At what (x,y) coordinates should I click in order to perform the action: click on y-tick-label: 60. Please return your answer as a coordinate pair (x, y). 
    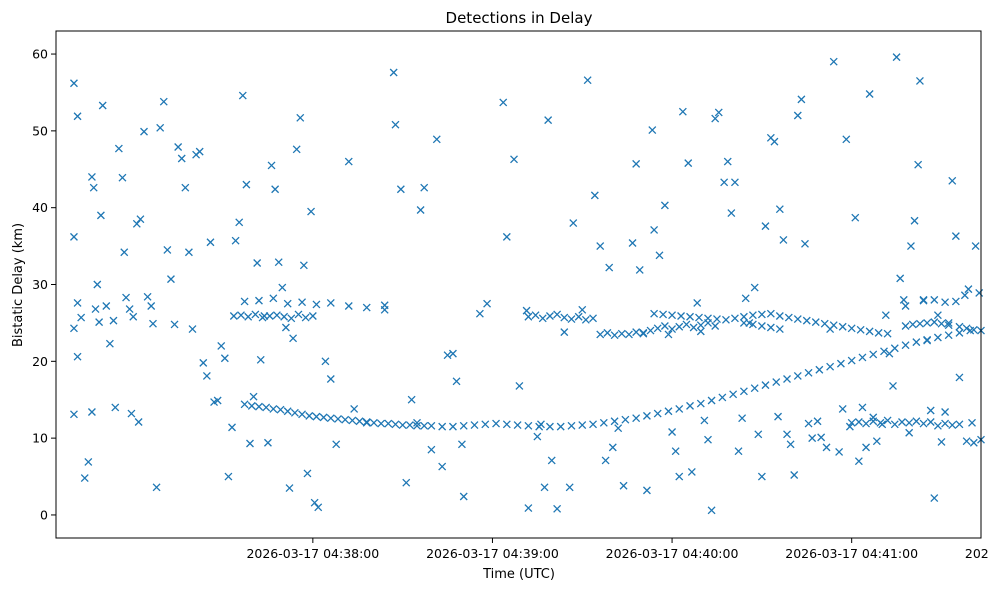
    Looking at the image, I should click on (40, 54).